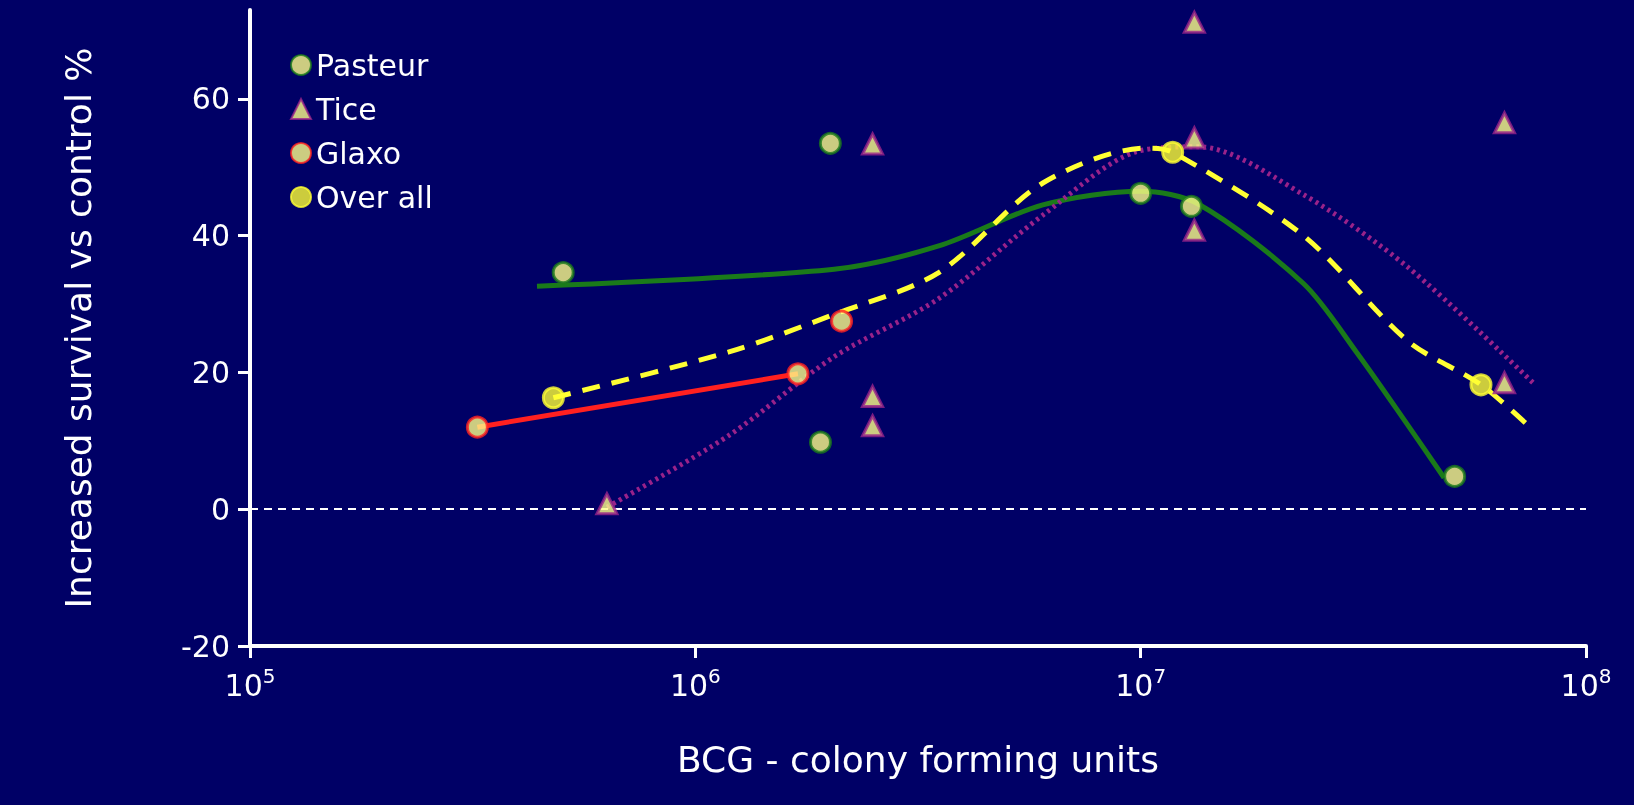 This screenshot has width=1634, height=805. What do you see at coordinates (374, 197) in the screenshot?
I see `legend-label: Over all` at bounding box center [374, 197].